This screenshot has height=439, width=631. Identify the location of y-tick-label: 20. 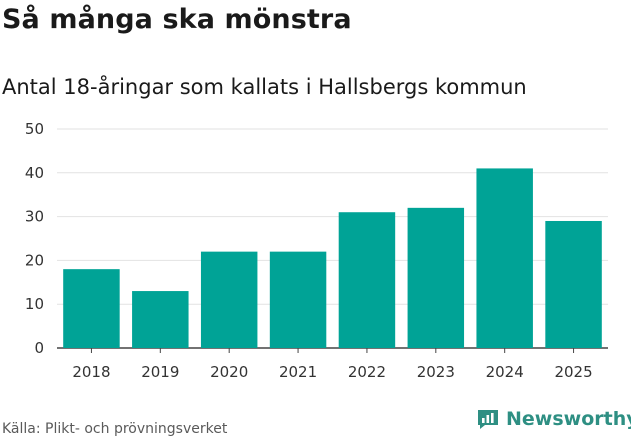
(34, 260).